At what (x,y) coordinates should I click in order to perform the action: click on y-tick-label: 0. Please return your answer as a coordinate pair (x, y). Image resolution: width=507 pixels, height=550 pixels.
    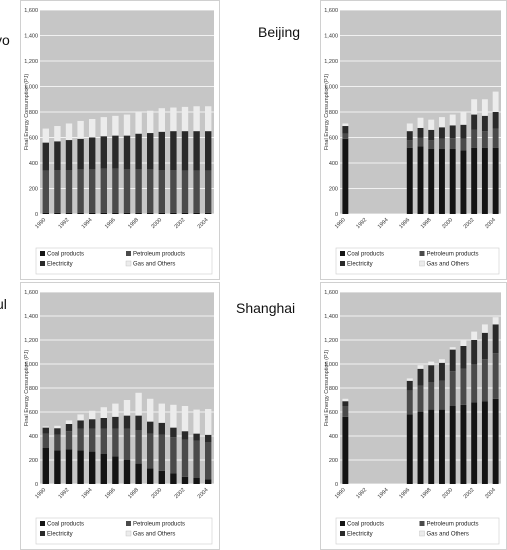
    Looking at the image, I should click on (36, 215).